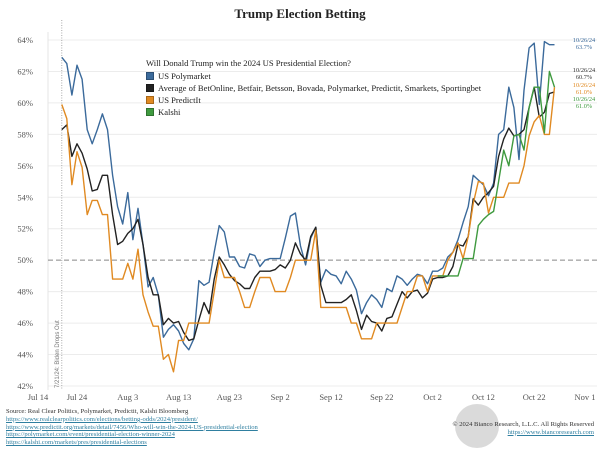  What do you see at coordinates (25, 386) in the screenshot?
I see `y-tick-label: 42%` at bounding box center [25, 386].